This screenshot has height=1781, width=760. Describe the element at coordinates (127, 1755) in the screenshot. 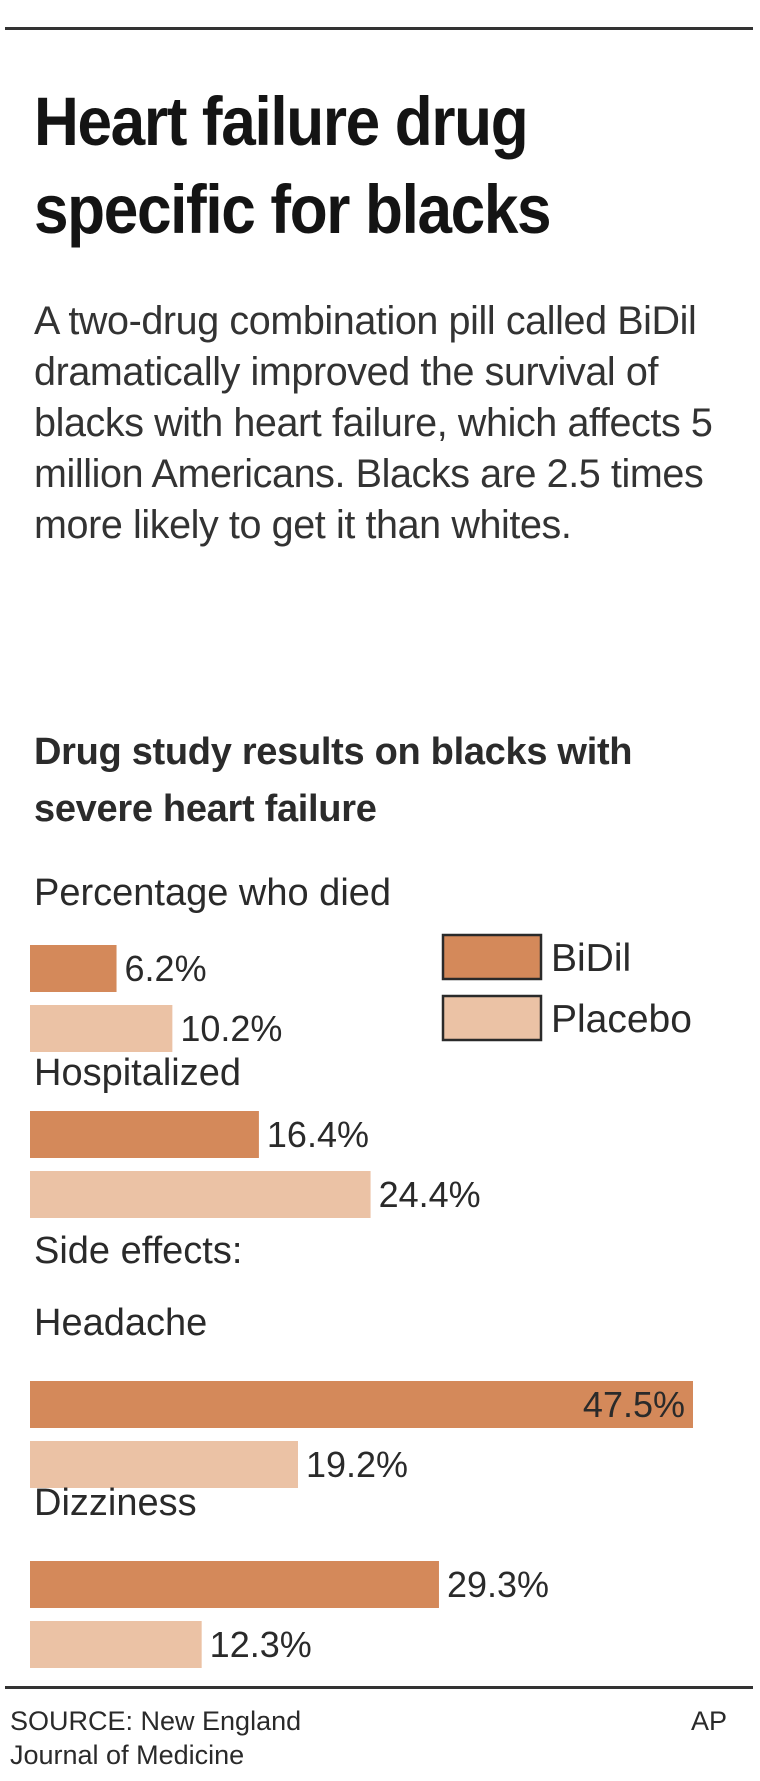

I see `source-line-2: Journal of Medicine` at that location.